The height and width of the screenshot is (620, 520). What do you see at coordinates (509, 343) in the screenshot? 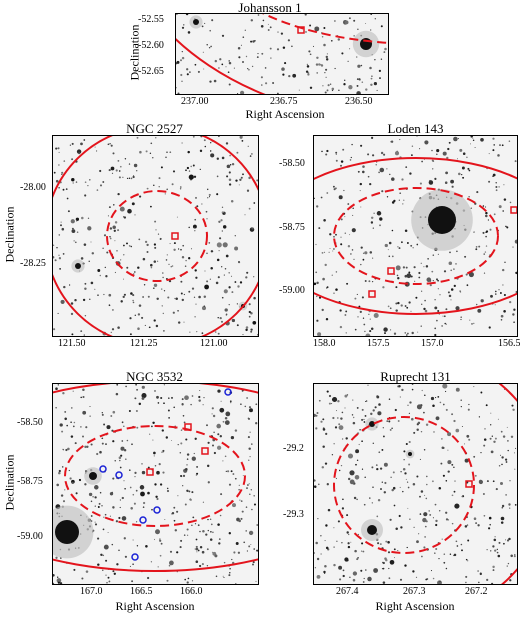
I see `x-tick-label: 156.5` at bounding box center [509, 343].